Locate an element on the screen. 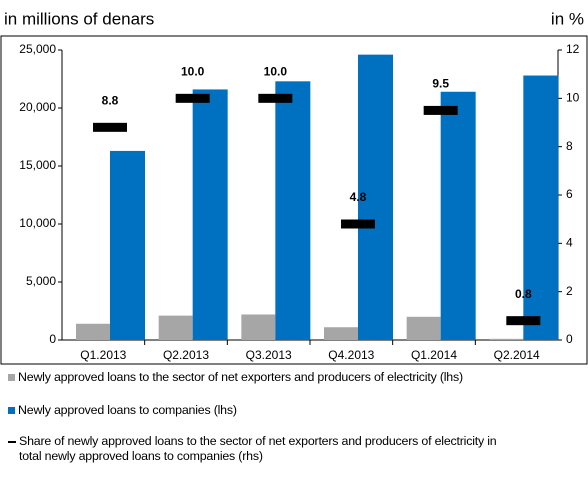 The image size is (588, 489). legend-item: Newly approved loans to companies (lhs) is located at coordinates (294, 410).